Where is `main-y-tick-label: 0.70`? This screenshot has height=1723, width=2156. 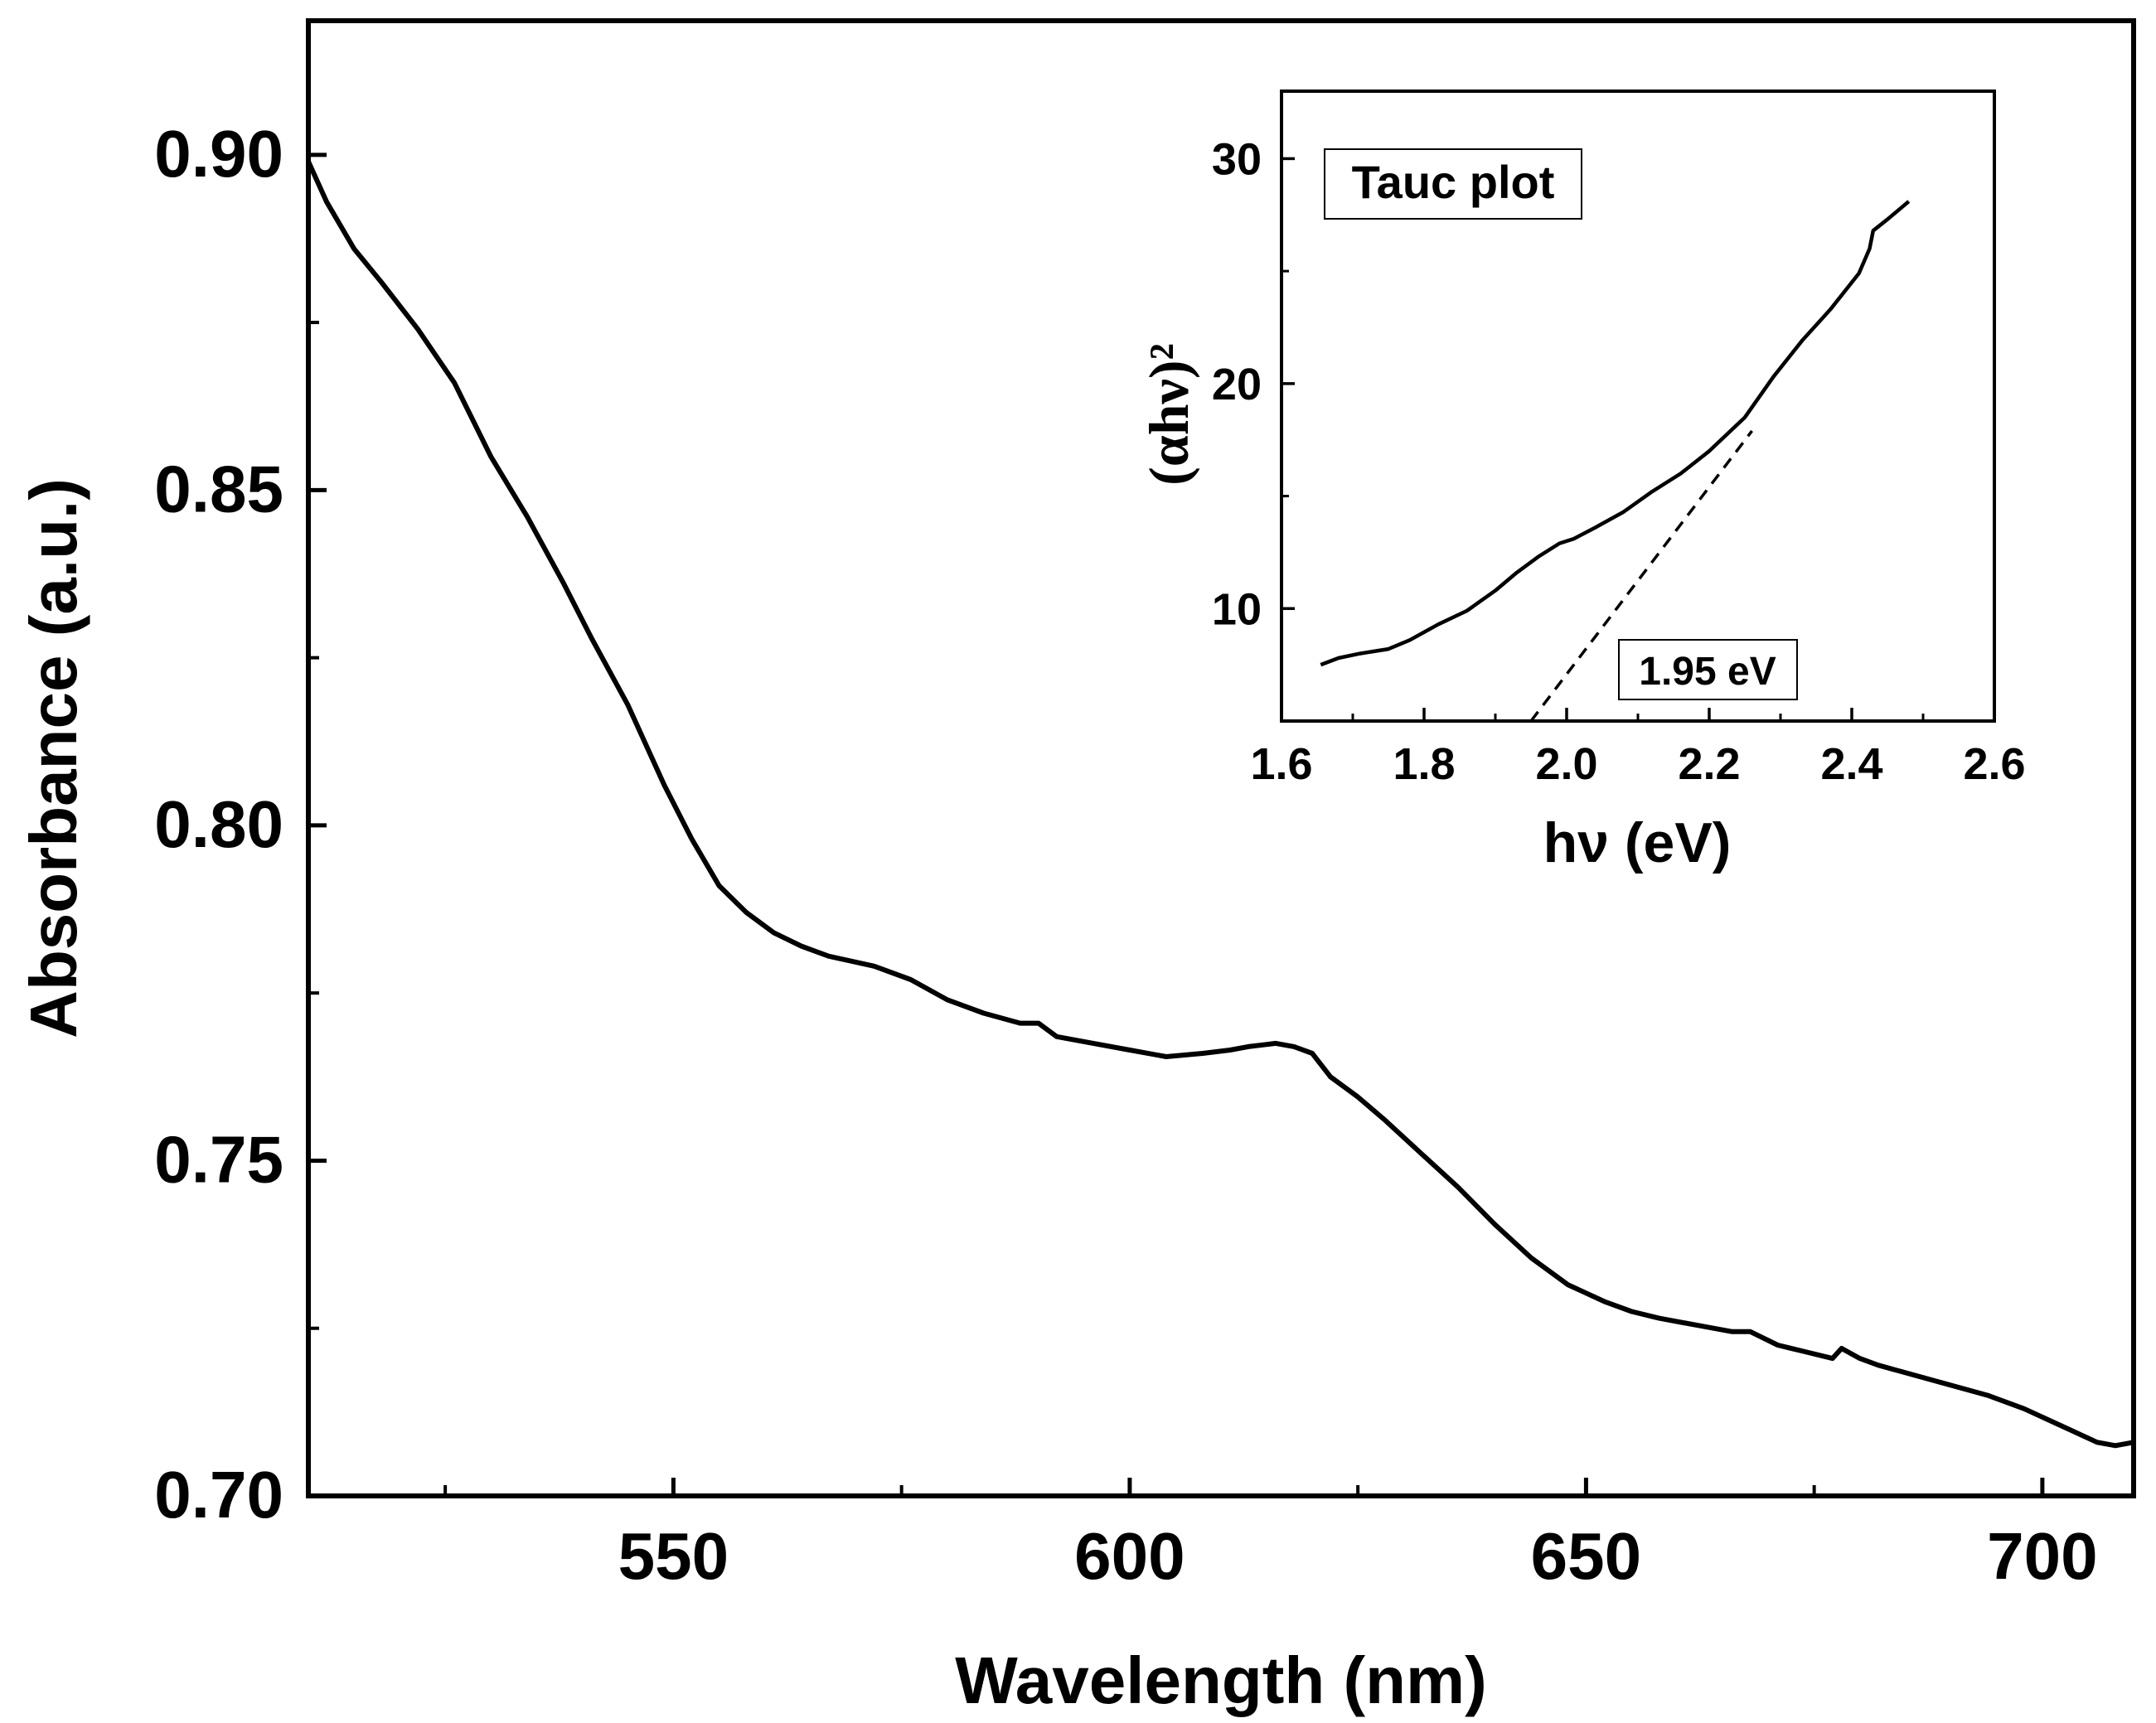
main-y-tick-label: 0.70 is located at coordinates (218, 1495).